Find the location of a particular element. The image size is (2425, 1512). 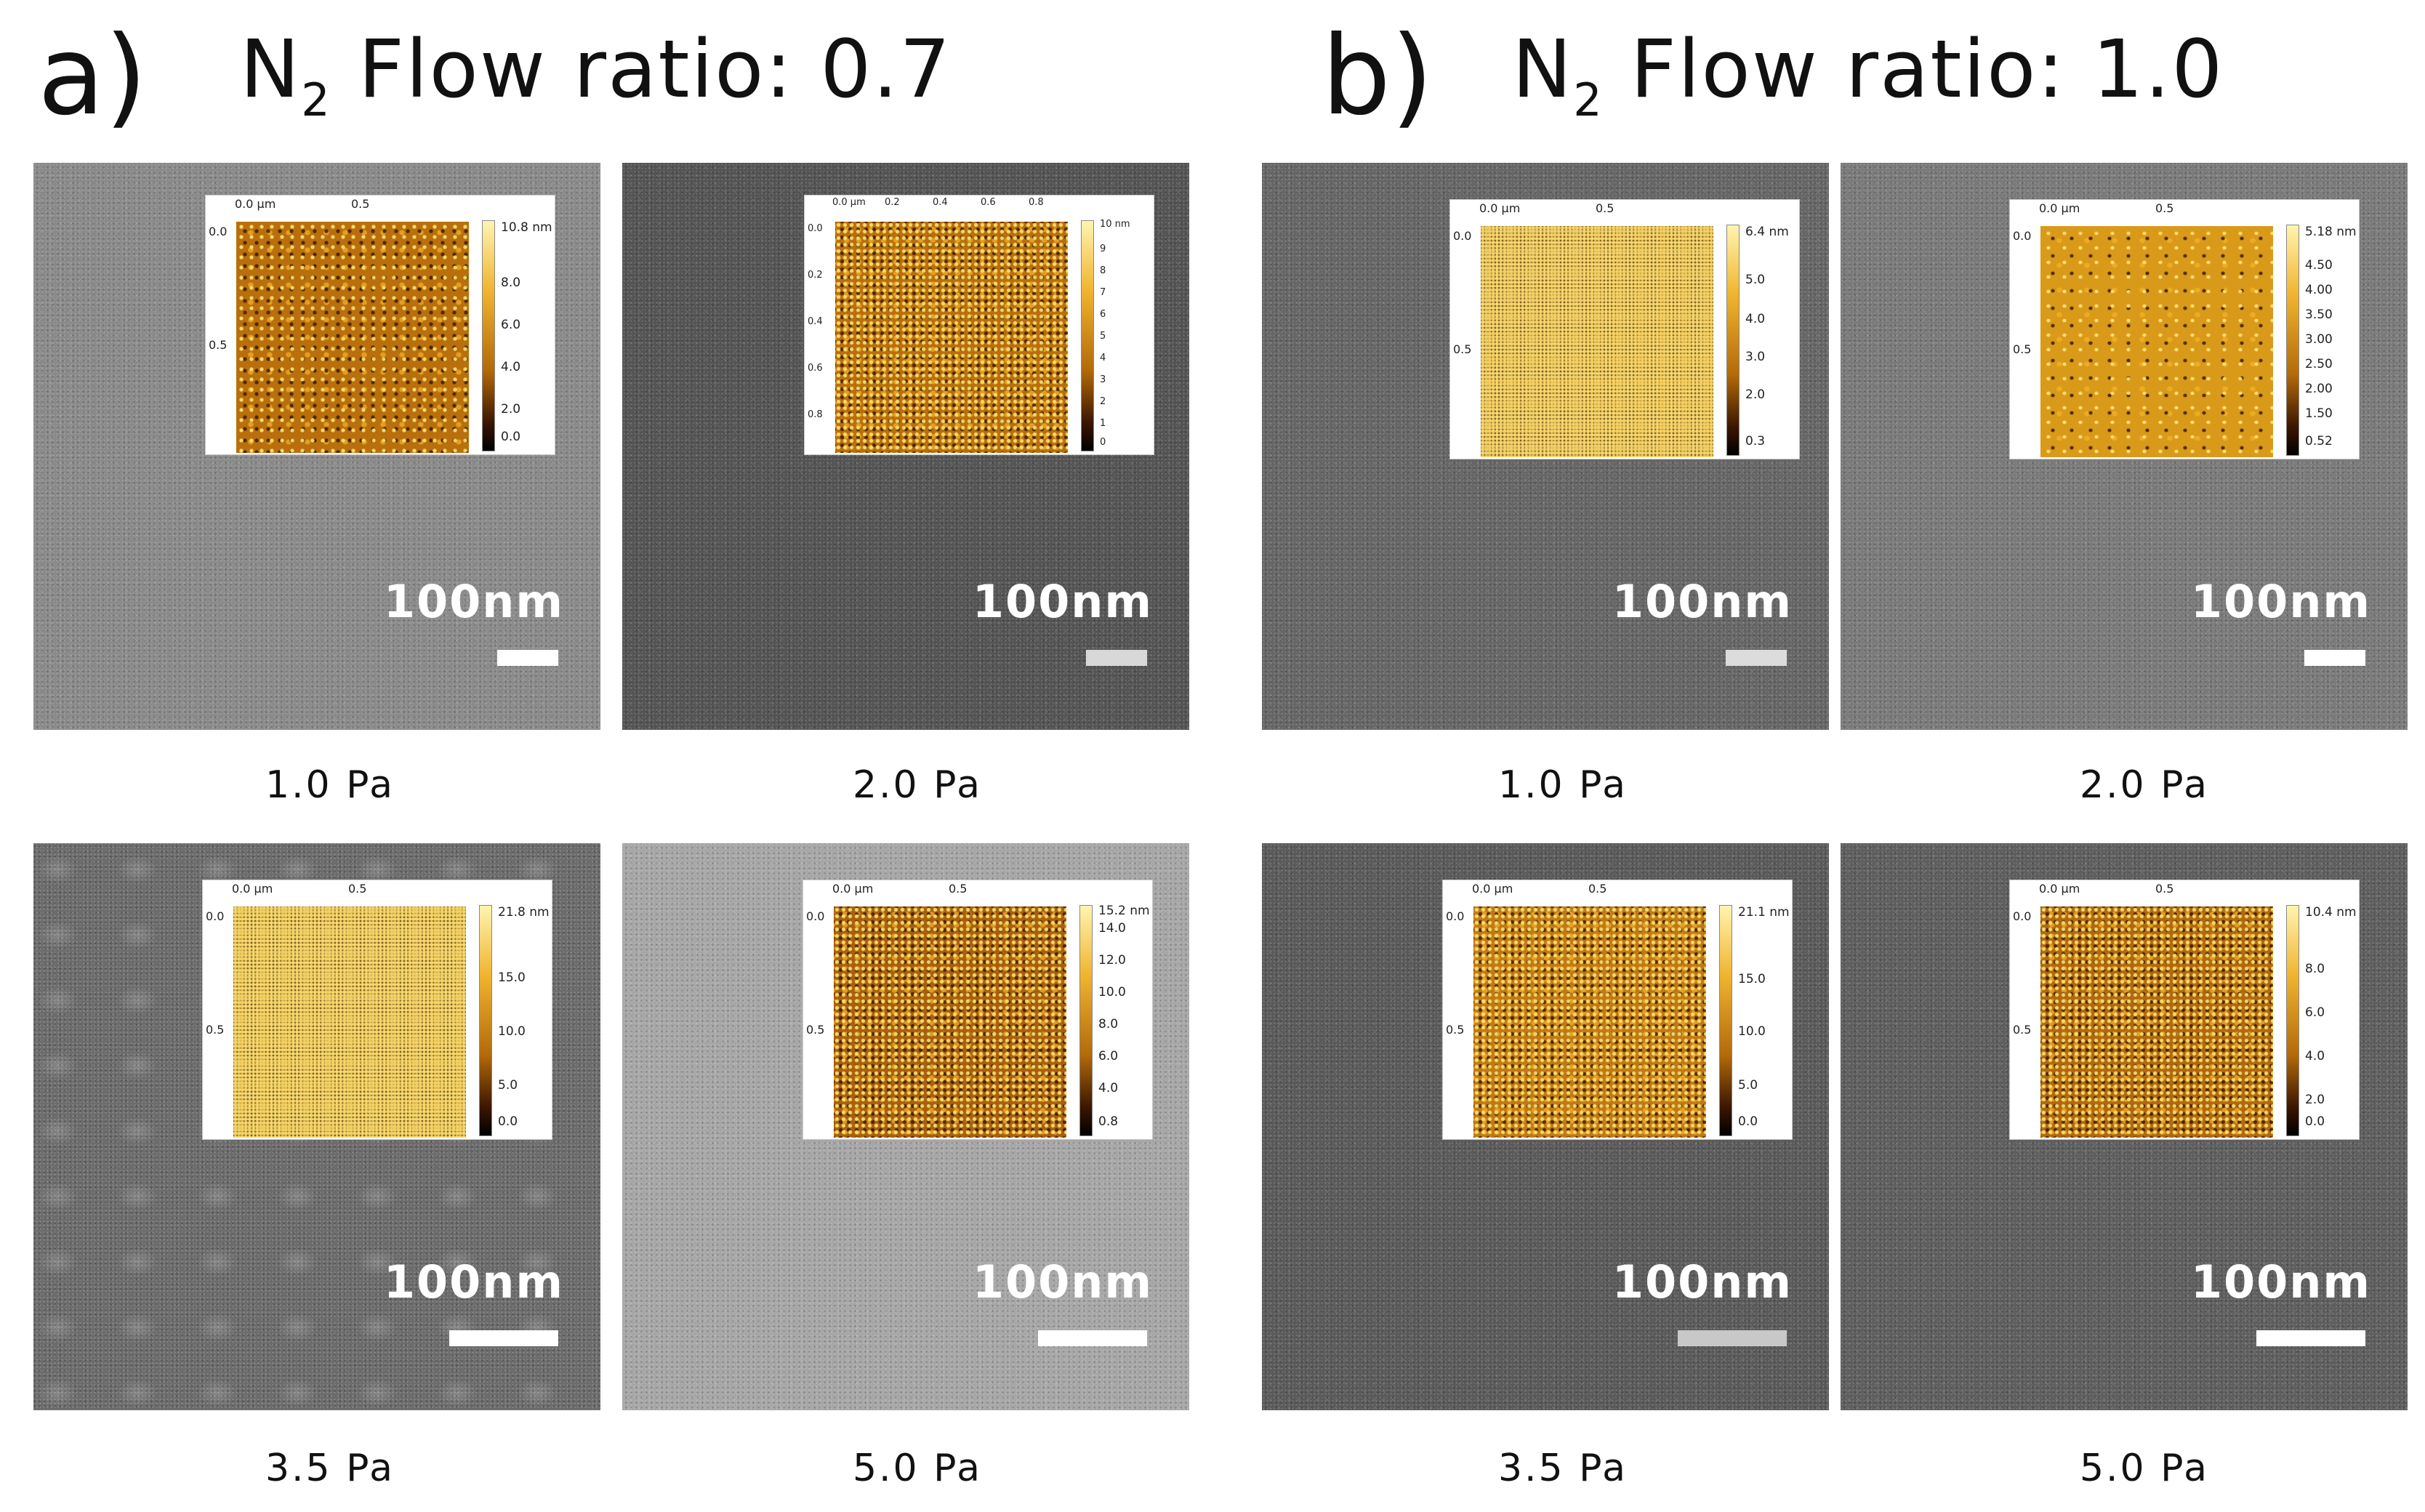

afm-cbar-tick: 5.18 nm is located at coordinates (2331, 232).